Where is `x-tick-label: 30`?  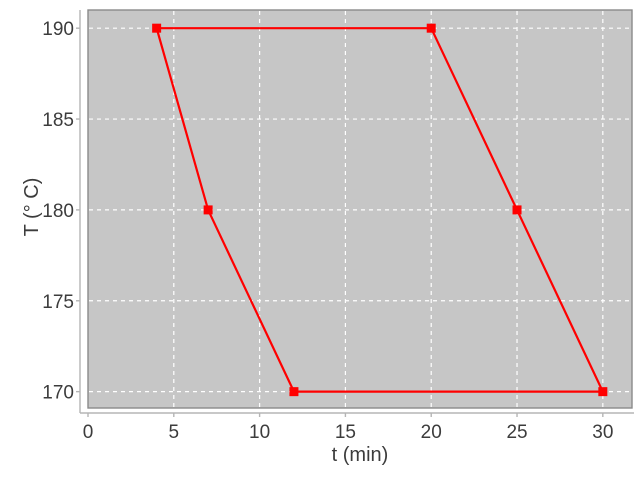
x-tick-label: 30 is located at coordinates (602, 432).